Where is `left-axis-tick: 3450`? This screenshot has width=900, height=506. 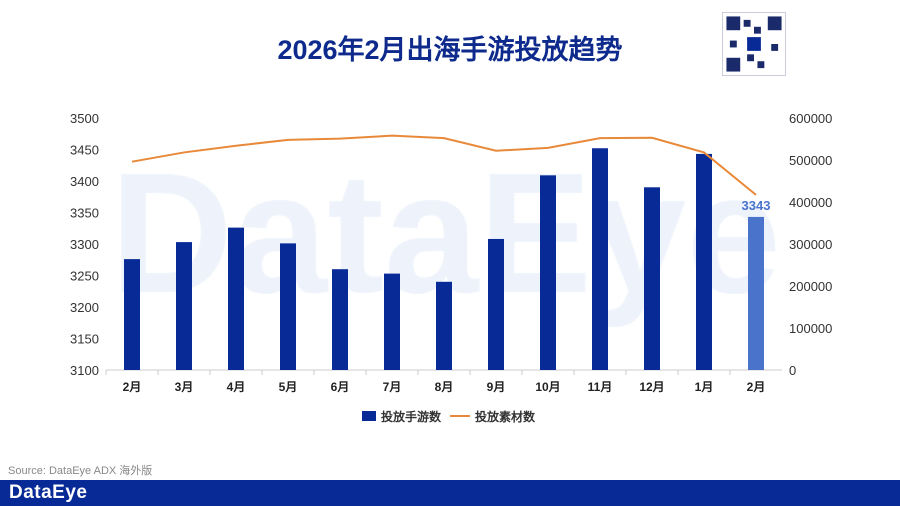 left-axis-tick: 3450 is located at coordinates (84, 150).